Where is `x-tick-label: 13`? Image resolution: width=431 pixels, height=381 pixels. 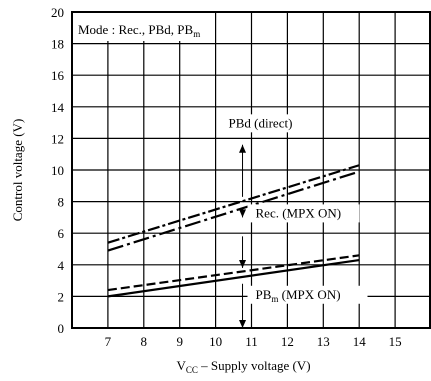 x-tick-label: 13 is located at coordinates (323, 341).